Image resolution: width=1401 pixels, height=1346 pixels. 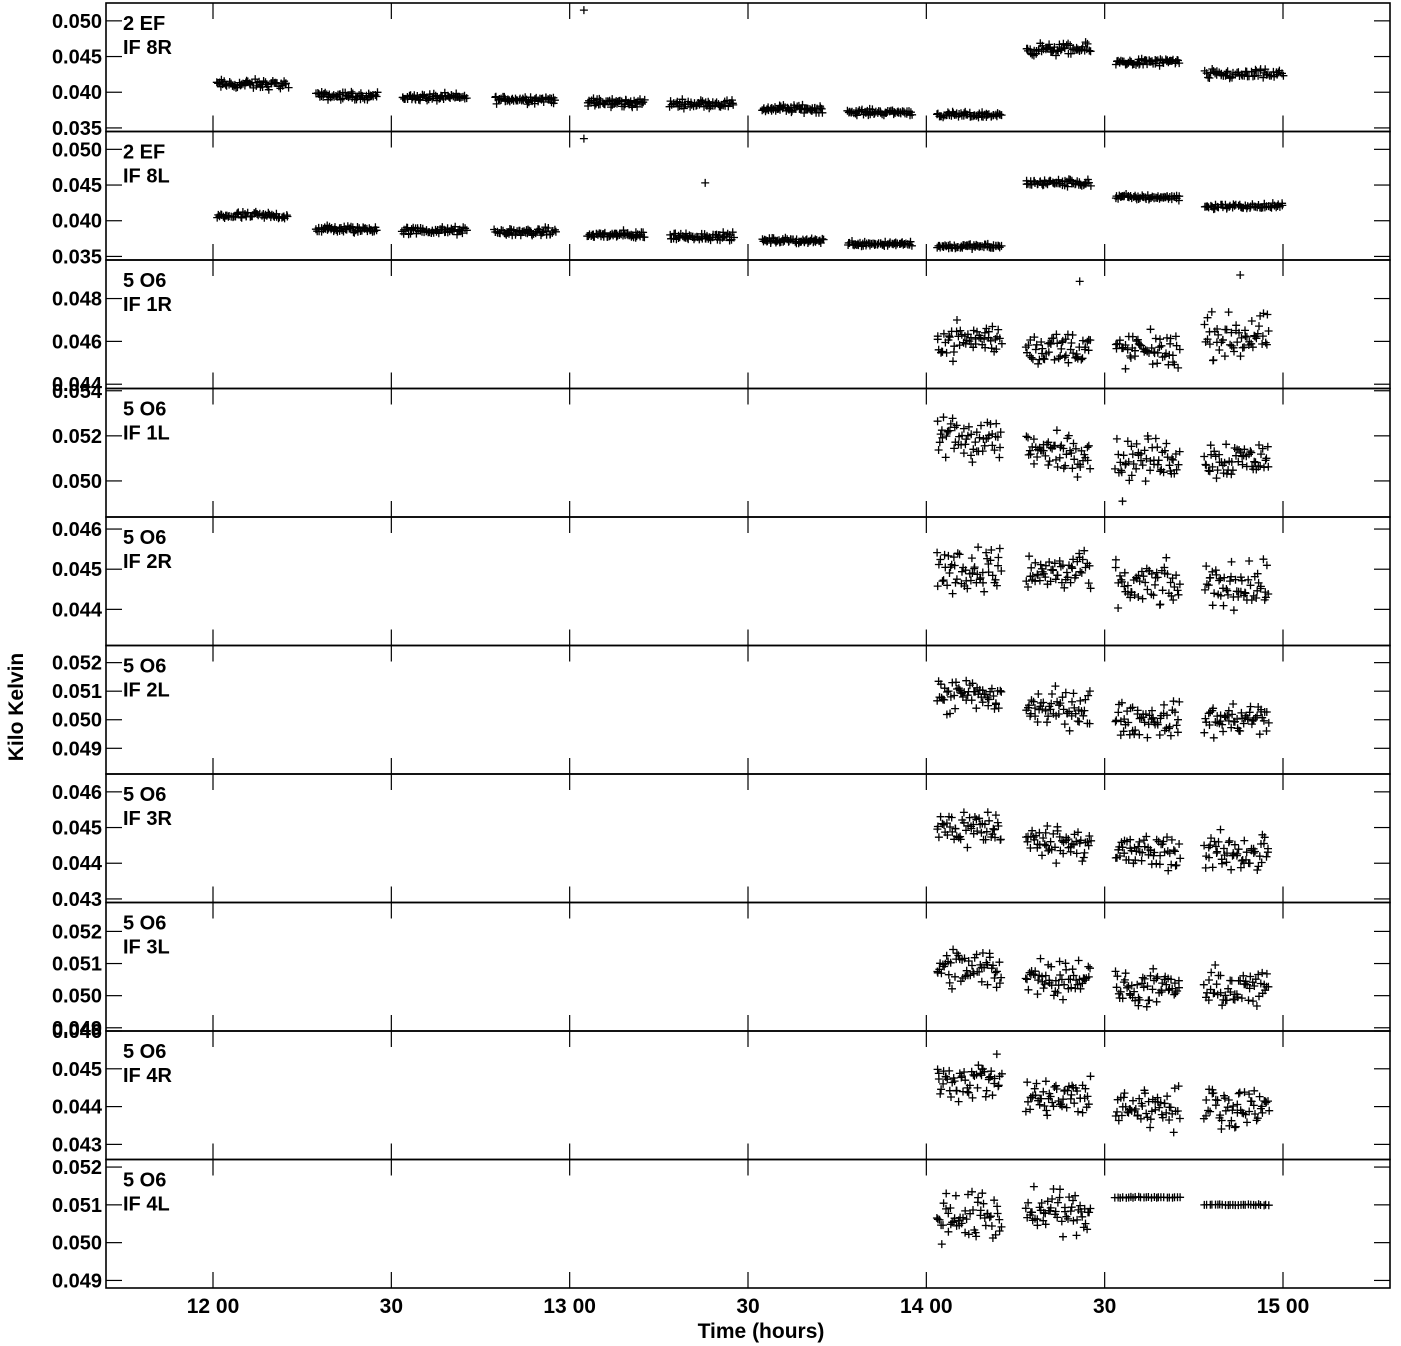 What do you see at coordinates (77, 257) in the screenshot?
I see `y-tick-label: 0.035` at bounding box center [77, 257].